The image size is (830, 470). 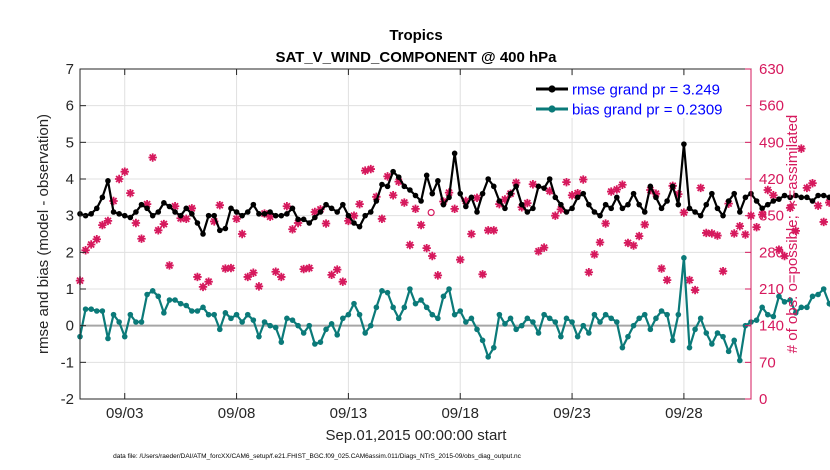 I want to click on y2-tick-label: 210, so click(x=771, y=289).